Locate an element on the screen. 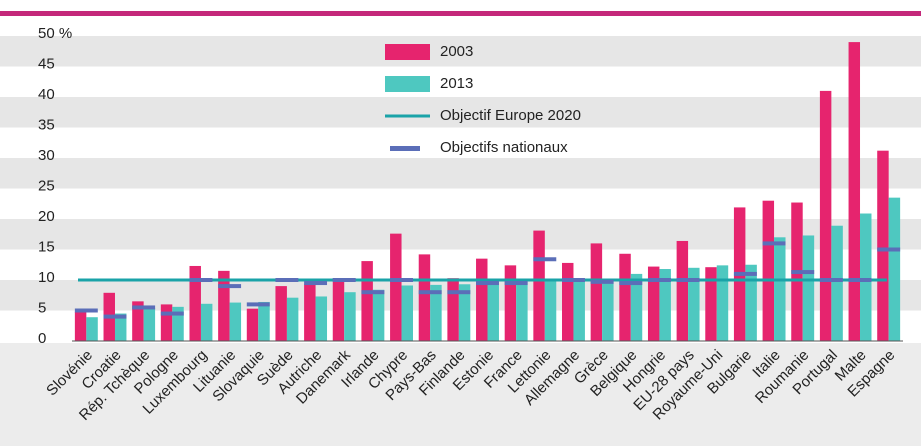 Image resolution: width=921 pixels, height=446 pixels. legend-label: 2013 is located at coordinates (456, 83).